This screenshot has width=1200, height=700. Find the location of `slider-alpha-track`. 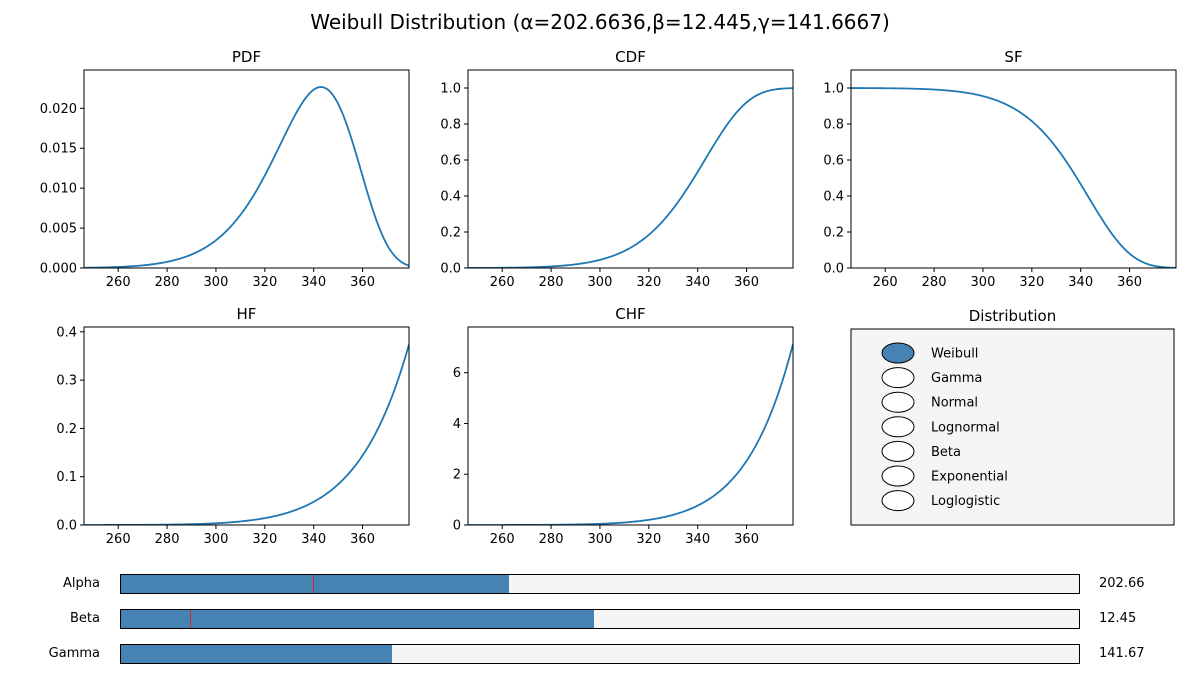

slider-alpha-track is located at coordinates (600, 584).